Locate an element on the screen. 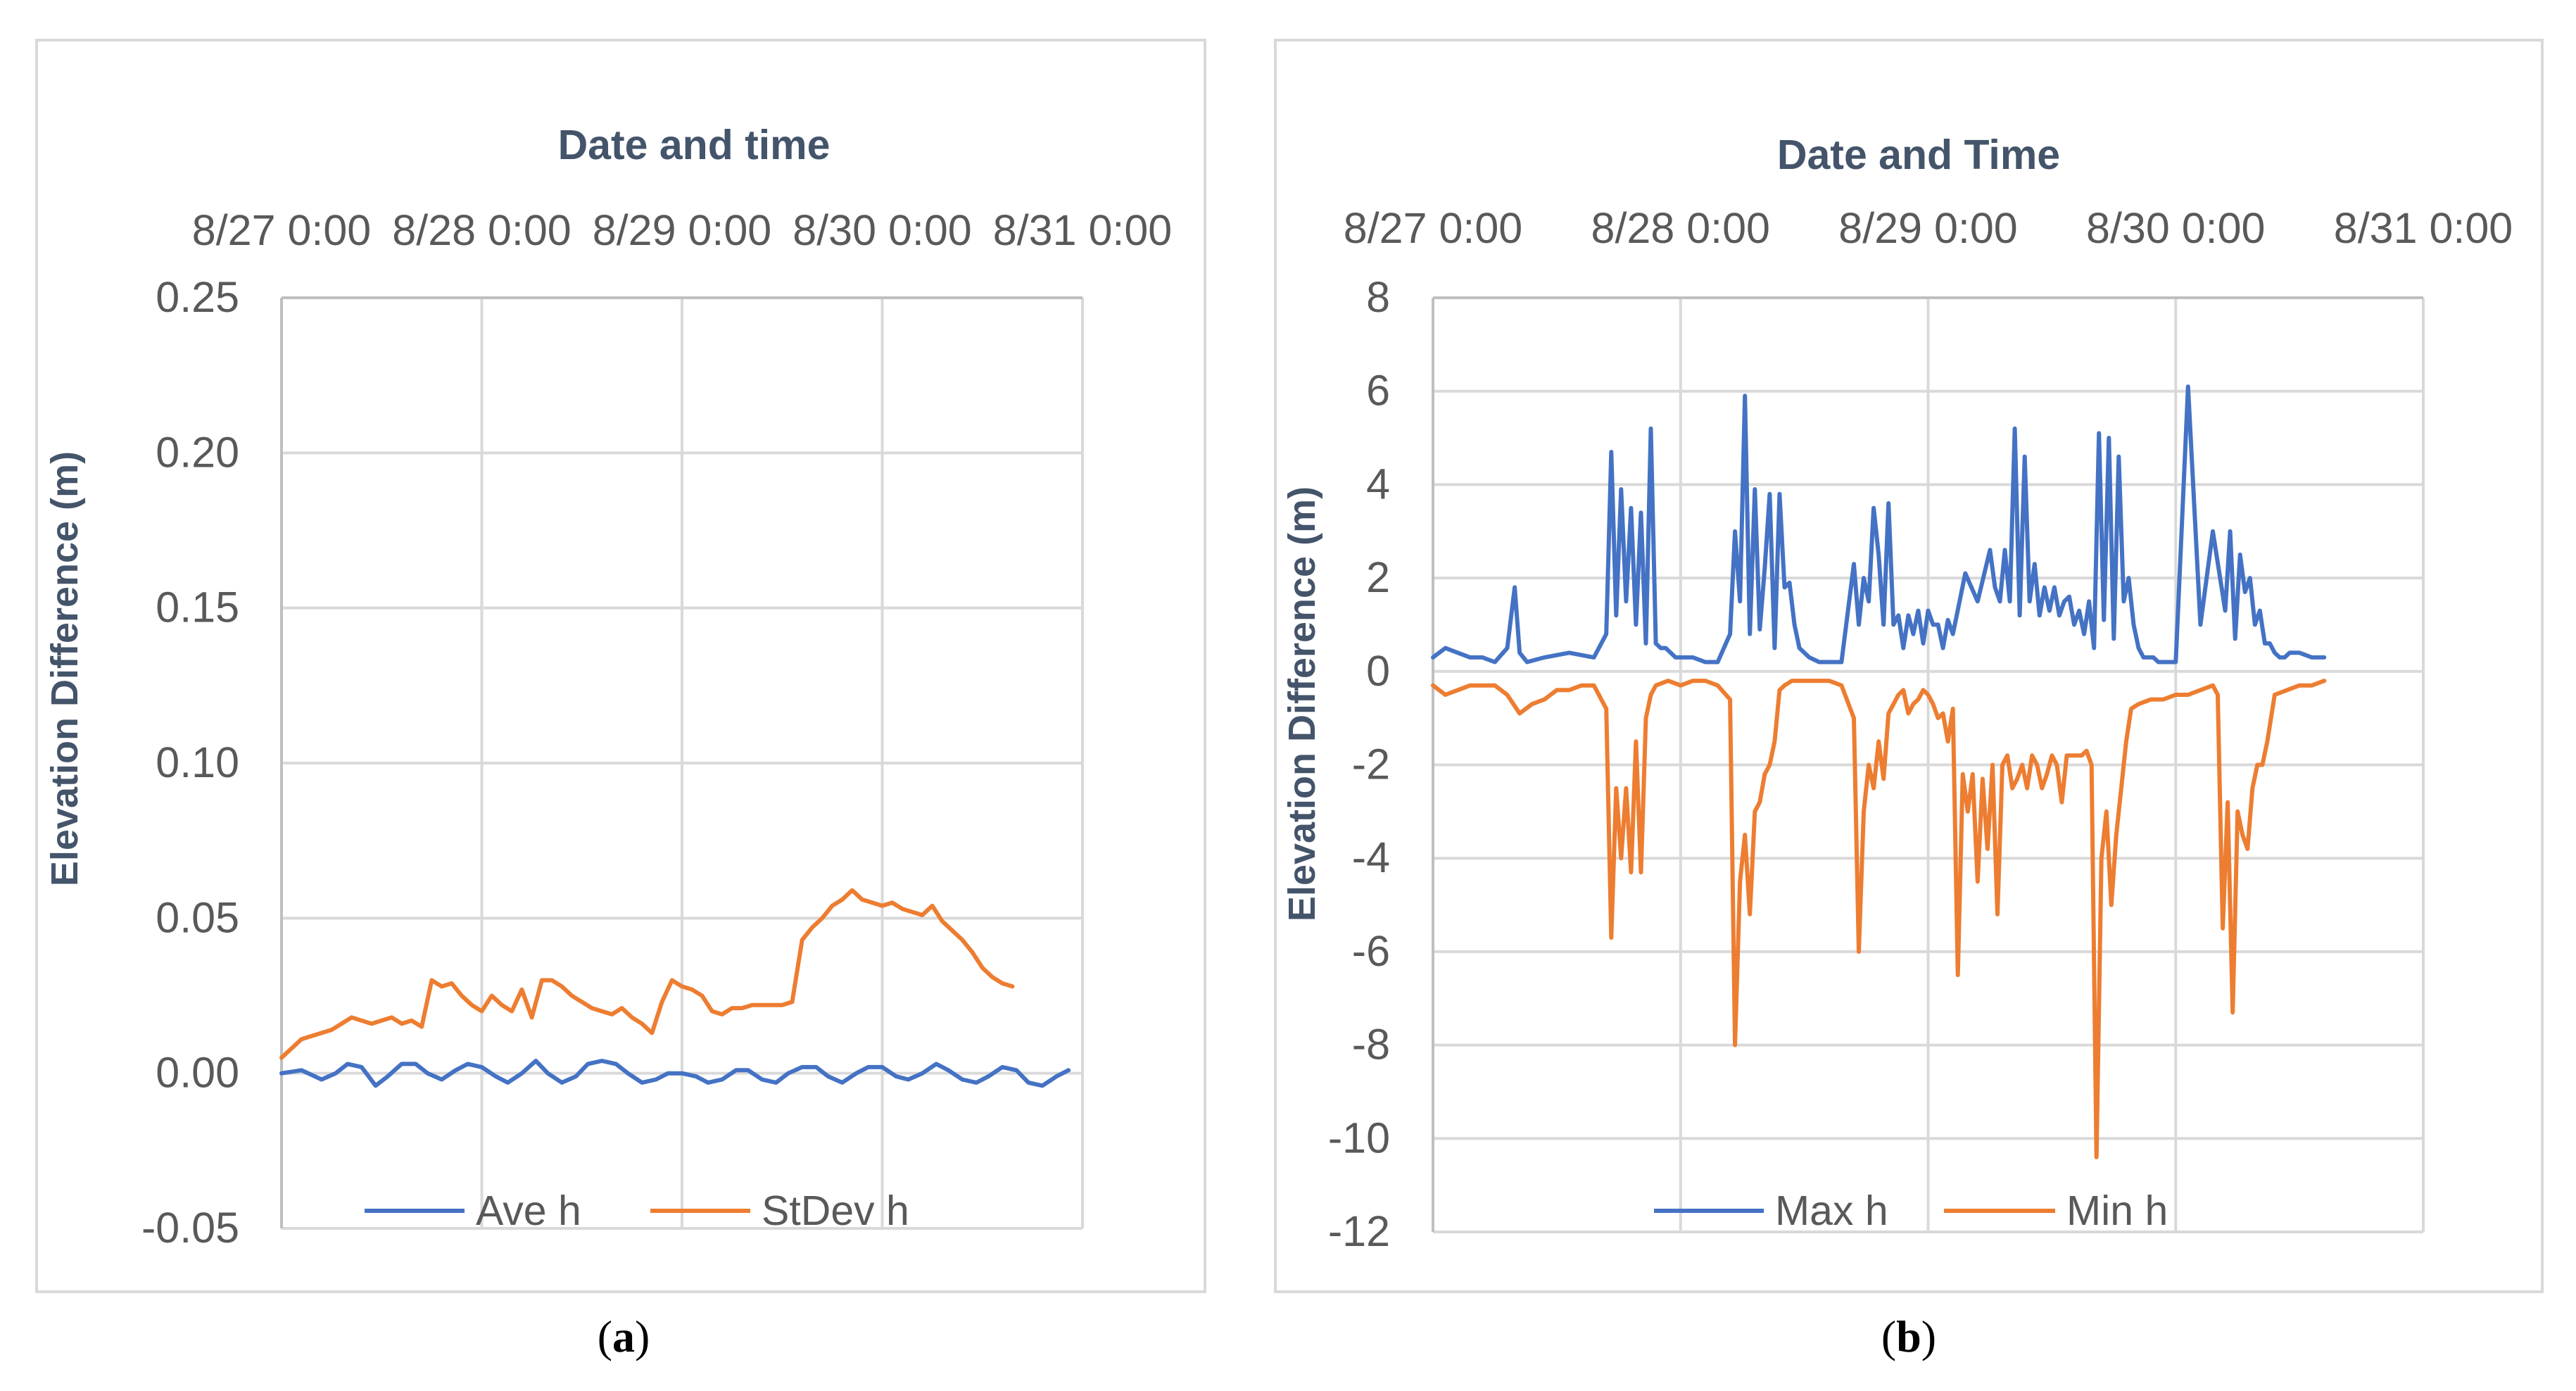  series-line-max-h is located at coordinates (1879, 524).